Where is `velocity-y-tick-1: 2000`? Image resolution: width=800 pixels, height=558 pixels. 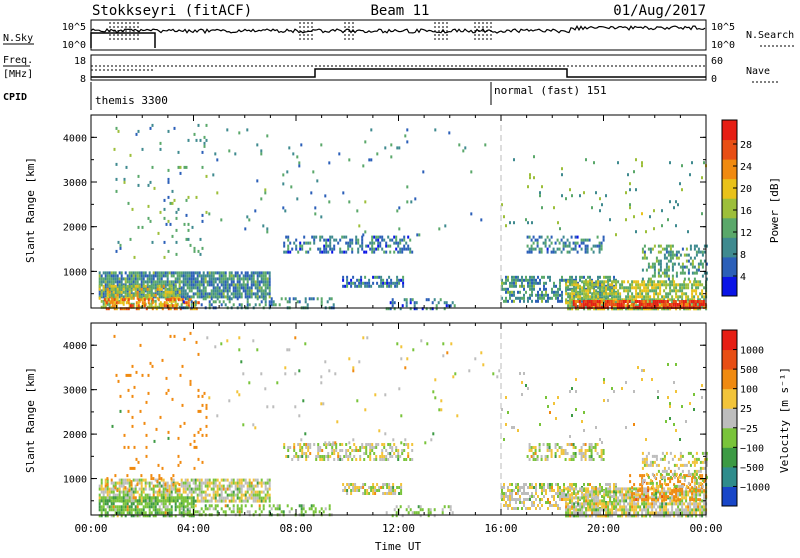 velocity-y-tick-1: 2000 is located at coordinates (75, 435).